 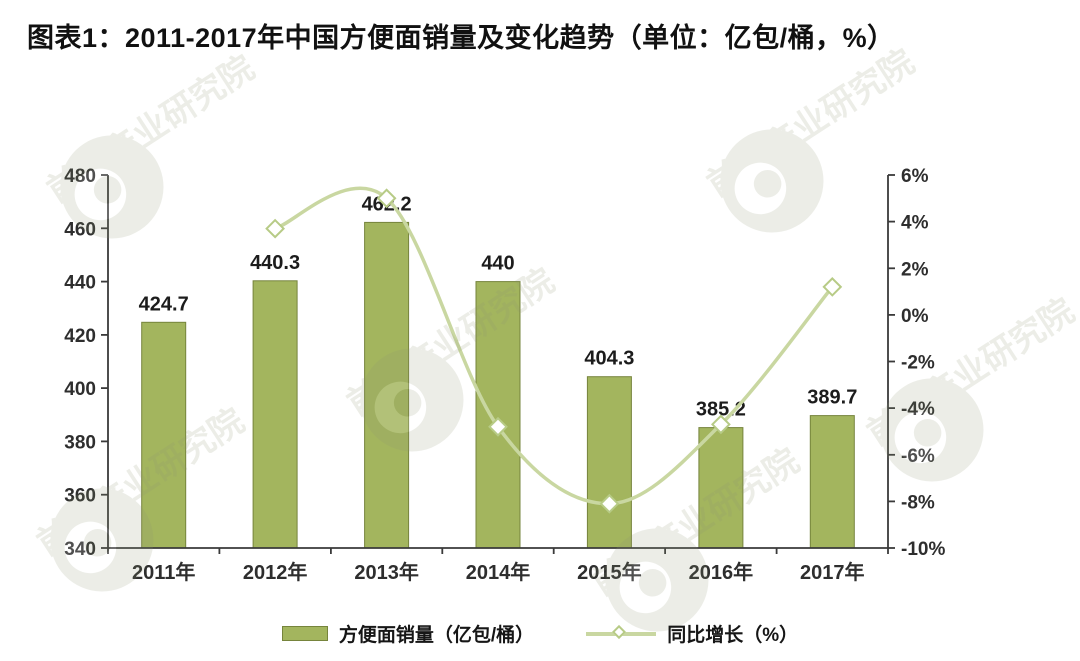 What do you see at coordinates (915, 269) in the screenshot?
I see `right-axis-tick-label: 2%` at bounding box center [915, 269].